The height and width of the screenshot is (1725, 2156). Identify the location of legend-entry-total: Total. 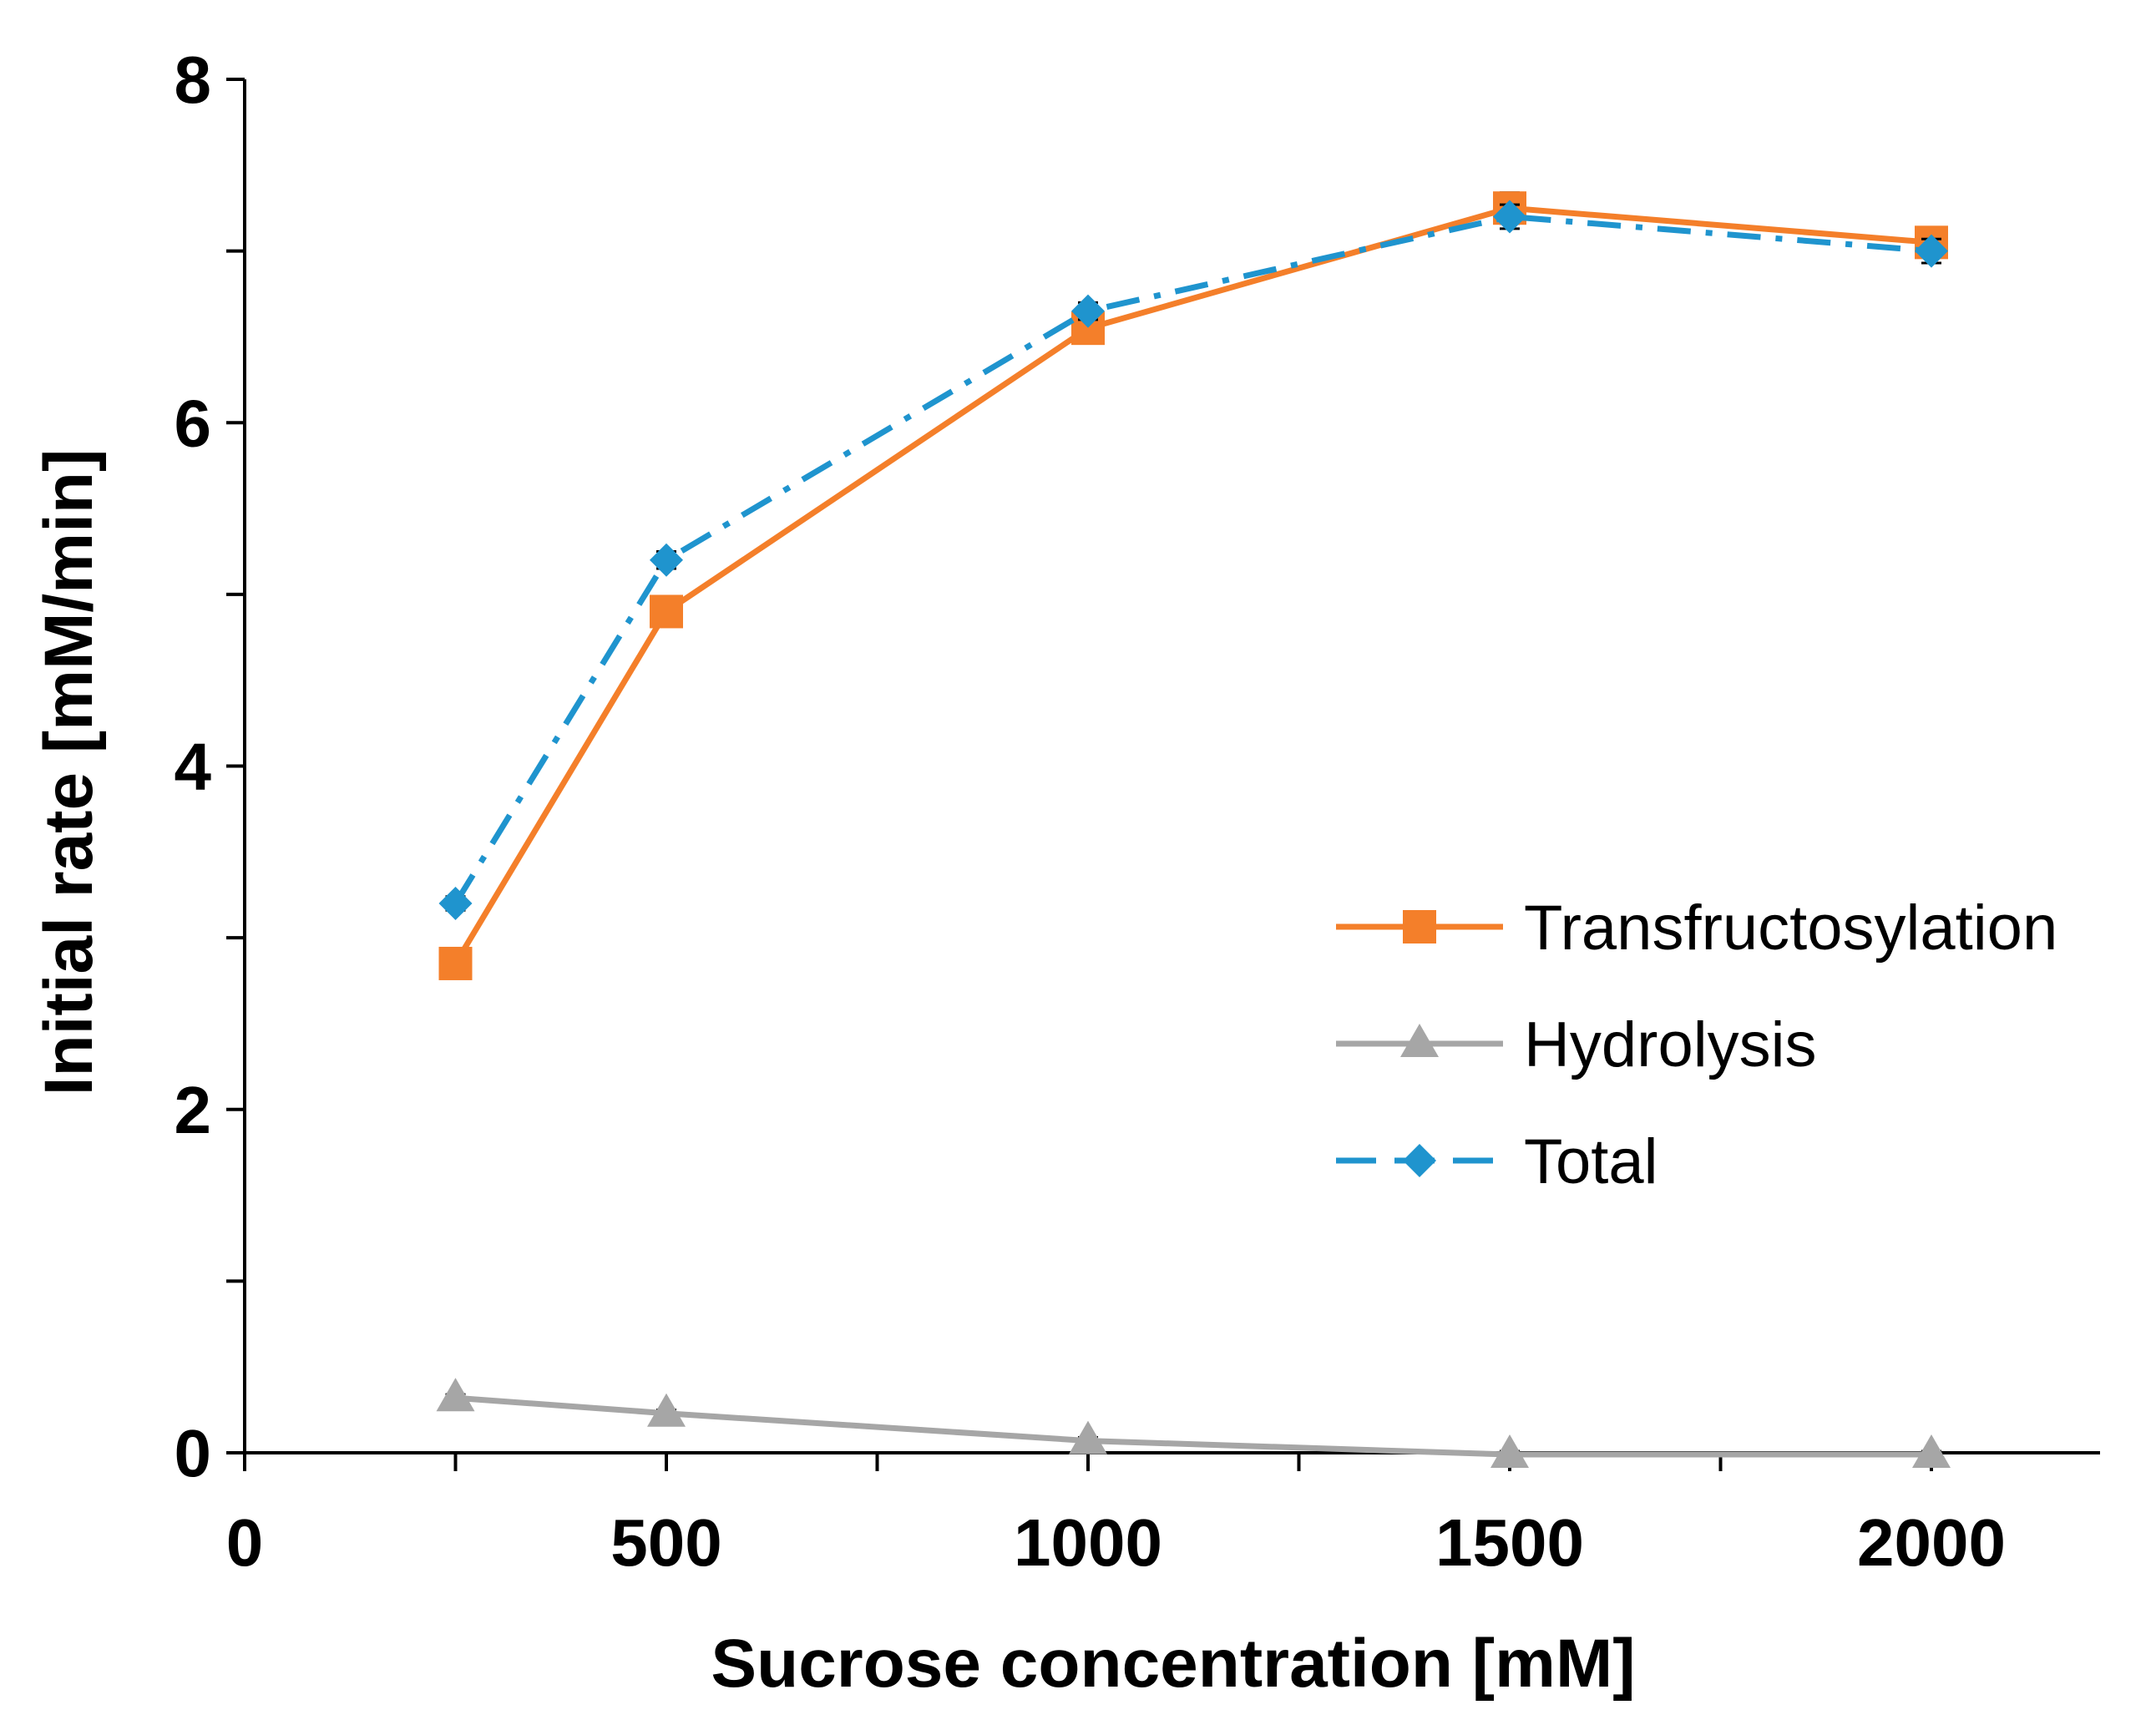
(1497, 1161).